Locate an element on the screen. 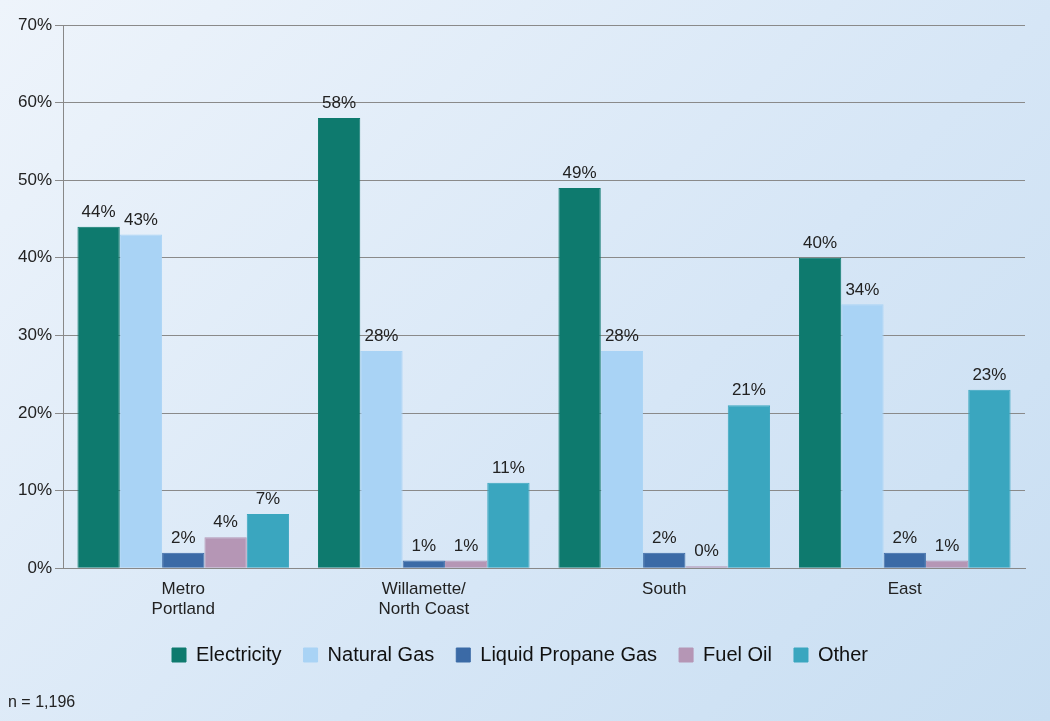  x-tick-label: Metro Portland is located at coordinates (183, 599).